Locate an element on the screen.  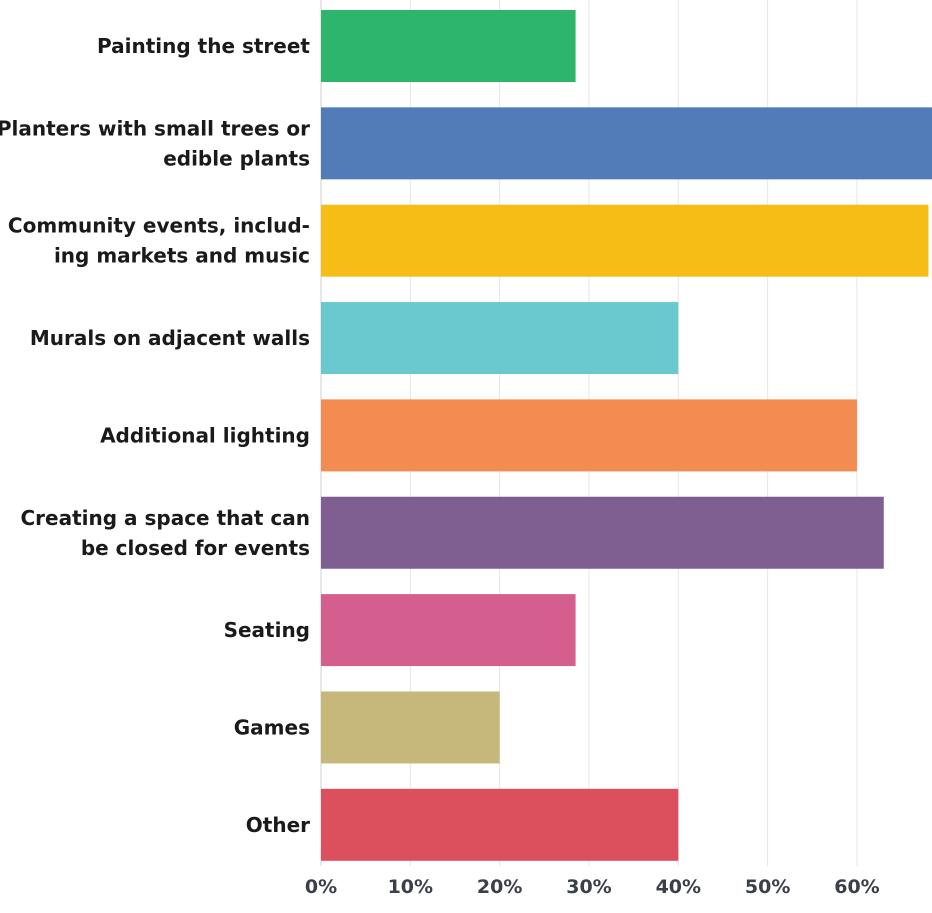
x-tick-label-4: 40% is located at coordinates (678, 887).